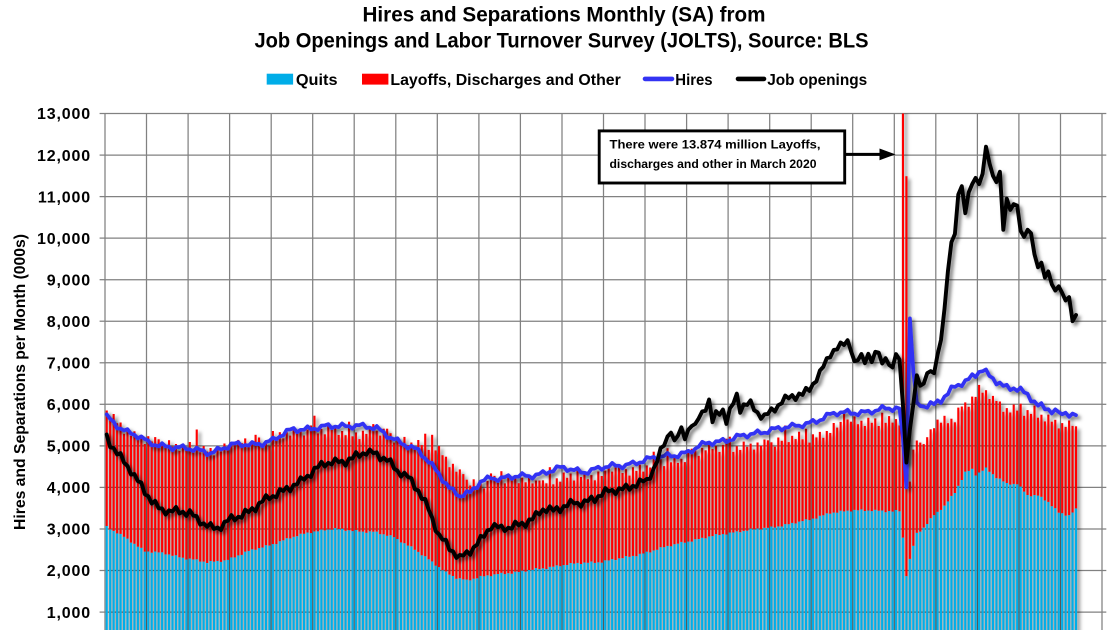  I want to click on svg-text: Layoffs, Discharges and Other, so click(505, 80).